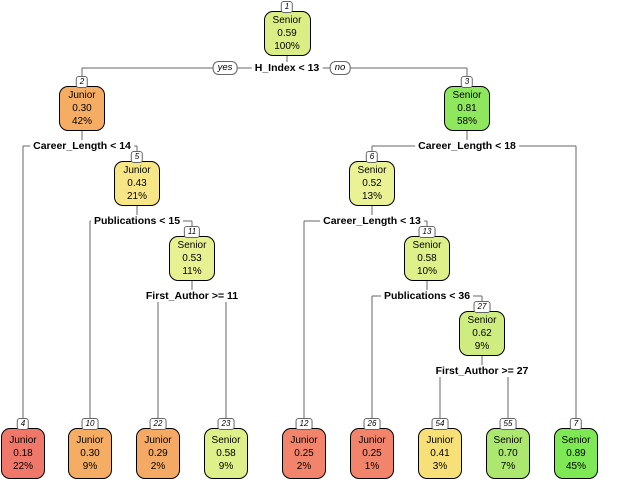 The image size is (620, 491). I want to click on node-id-badge: 23, so click(226, 424).